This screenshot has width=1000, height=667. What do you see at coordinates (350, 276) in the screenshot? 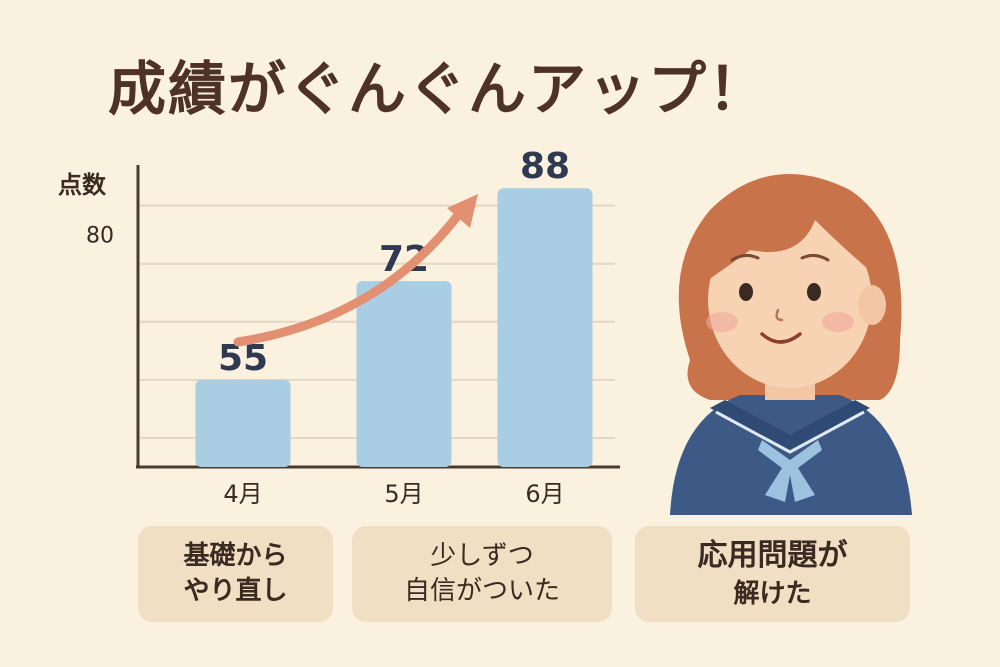
I see `trend-arrow` at bounding box center [350, 276].